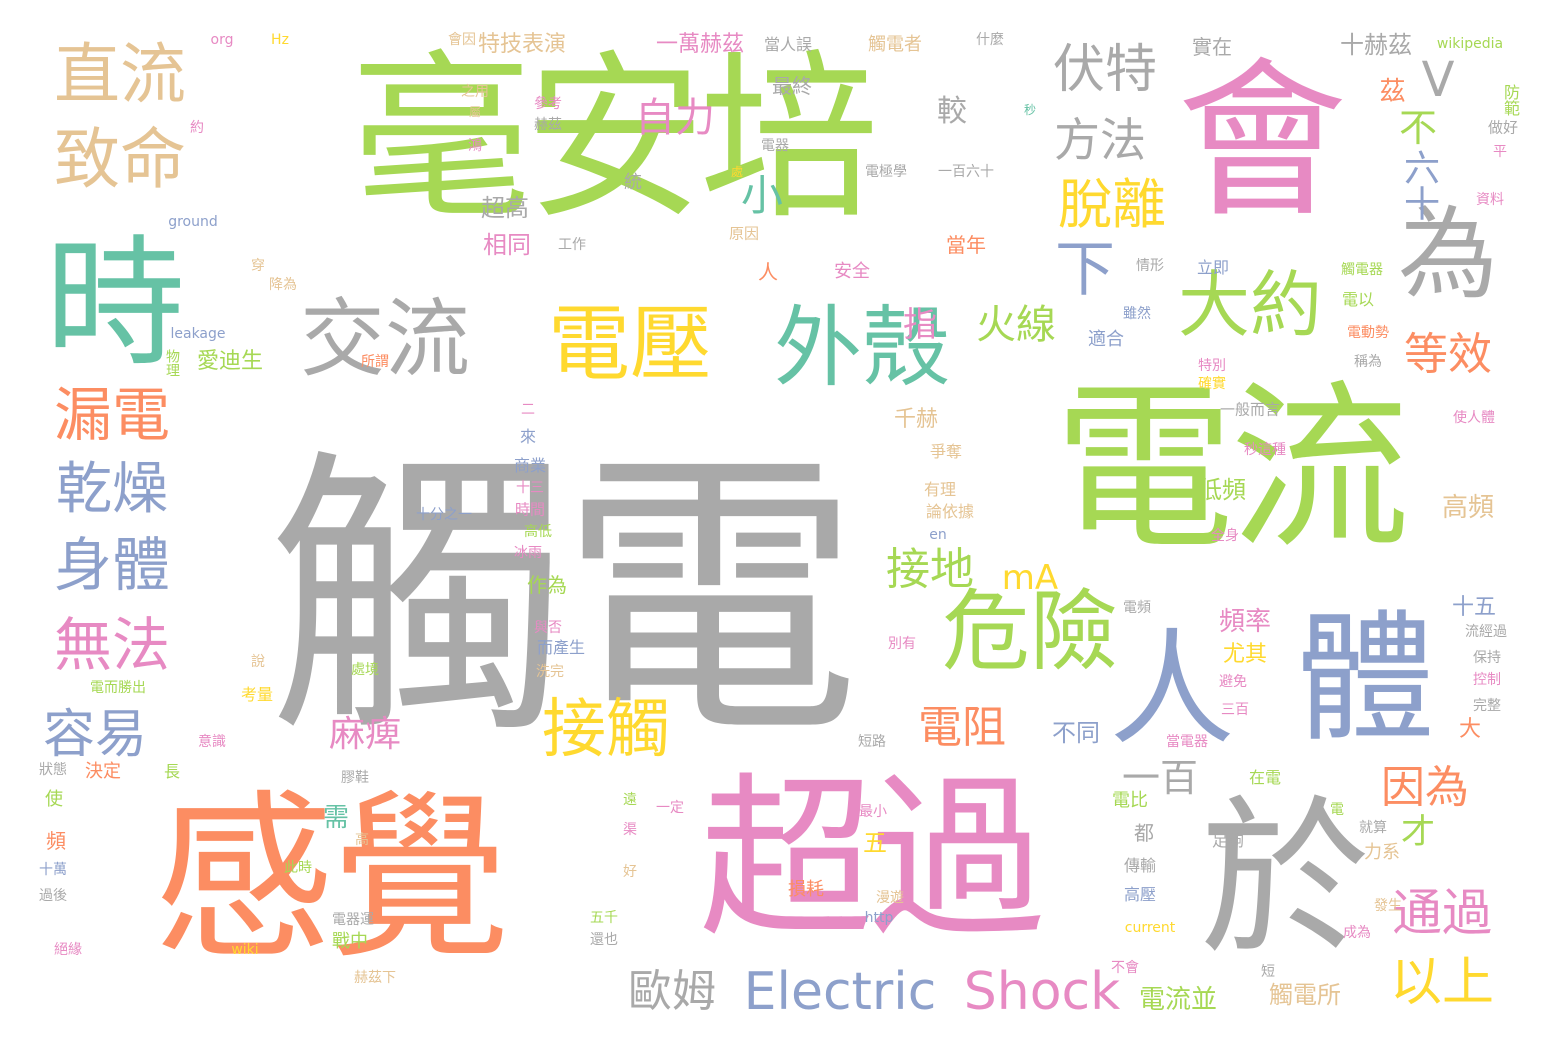 This screenshot has width=1548, height=1052. Describe the element at coordinates (872, 860) in the screenshot. I see `word: 超過` at that location.